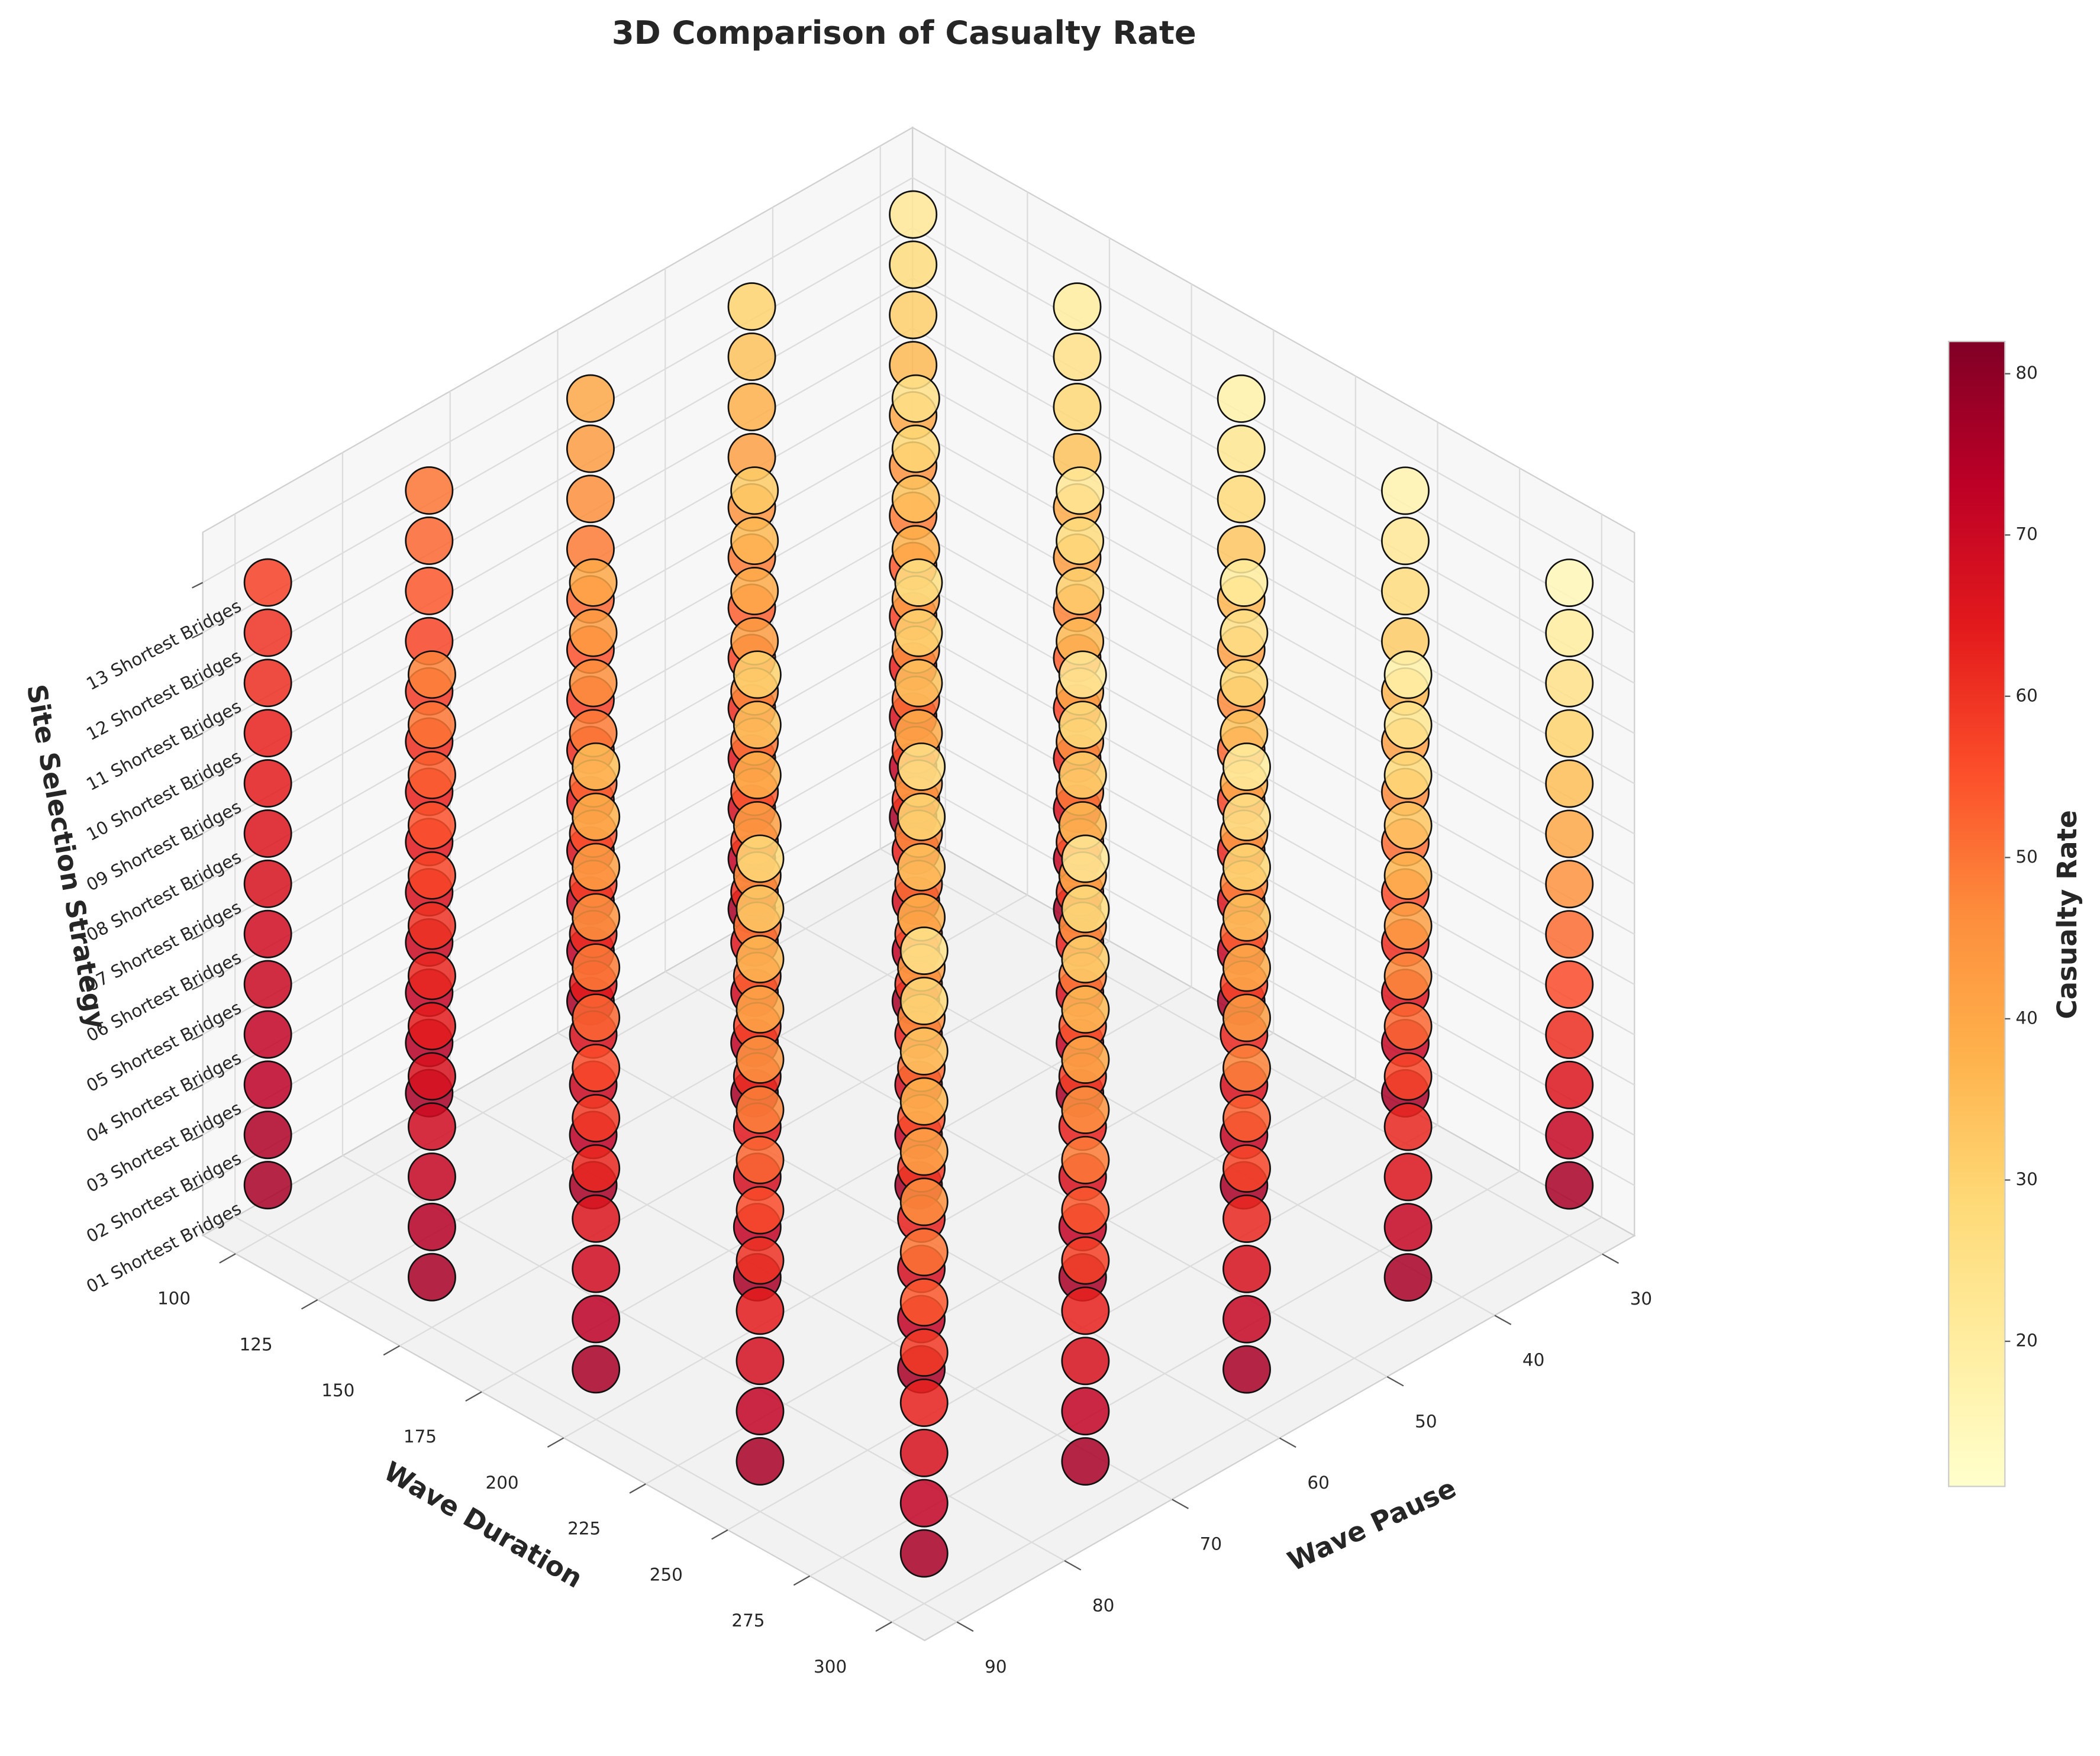 This screenshot has width=2100, height=1756. I want to click on x-tick-label: 125, so click(256, 1344).